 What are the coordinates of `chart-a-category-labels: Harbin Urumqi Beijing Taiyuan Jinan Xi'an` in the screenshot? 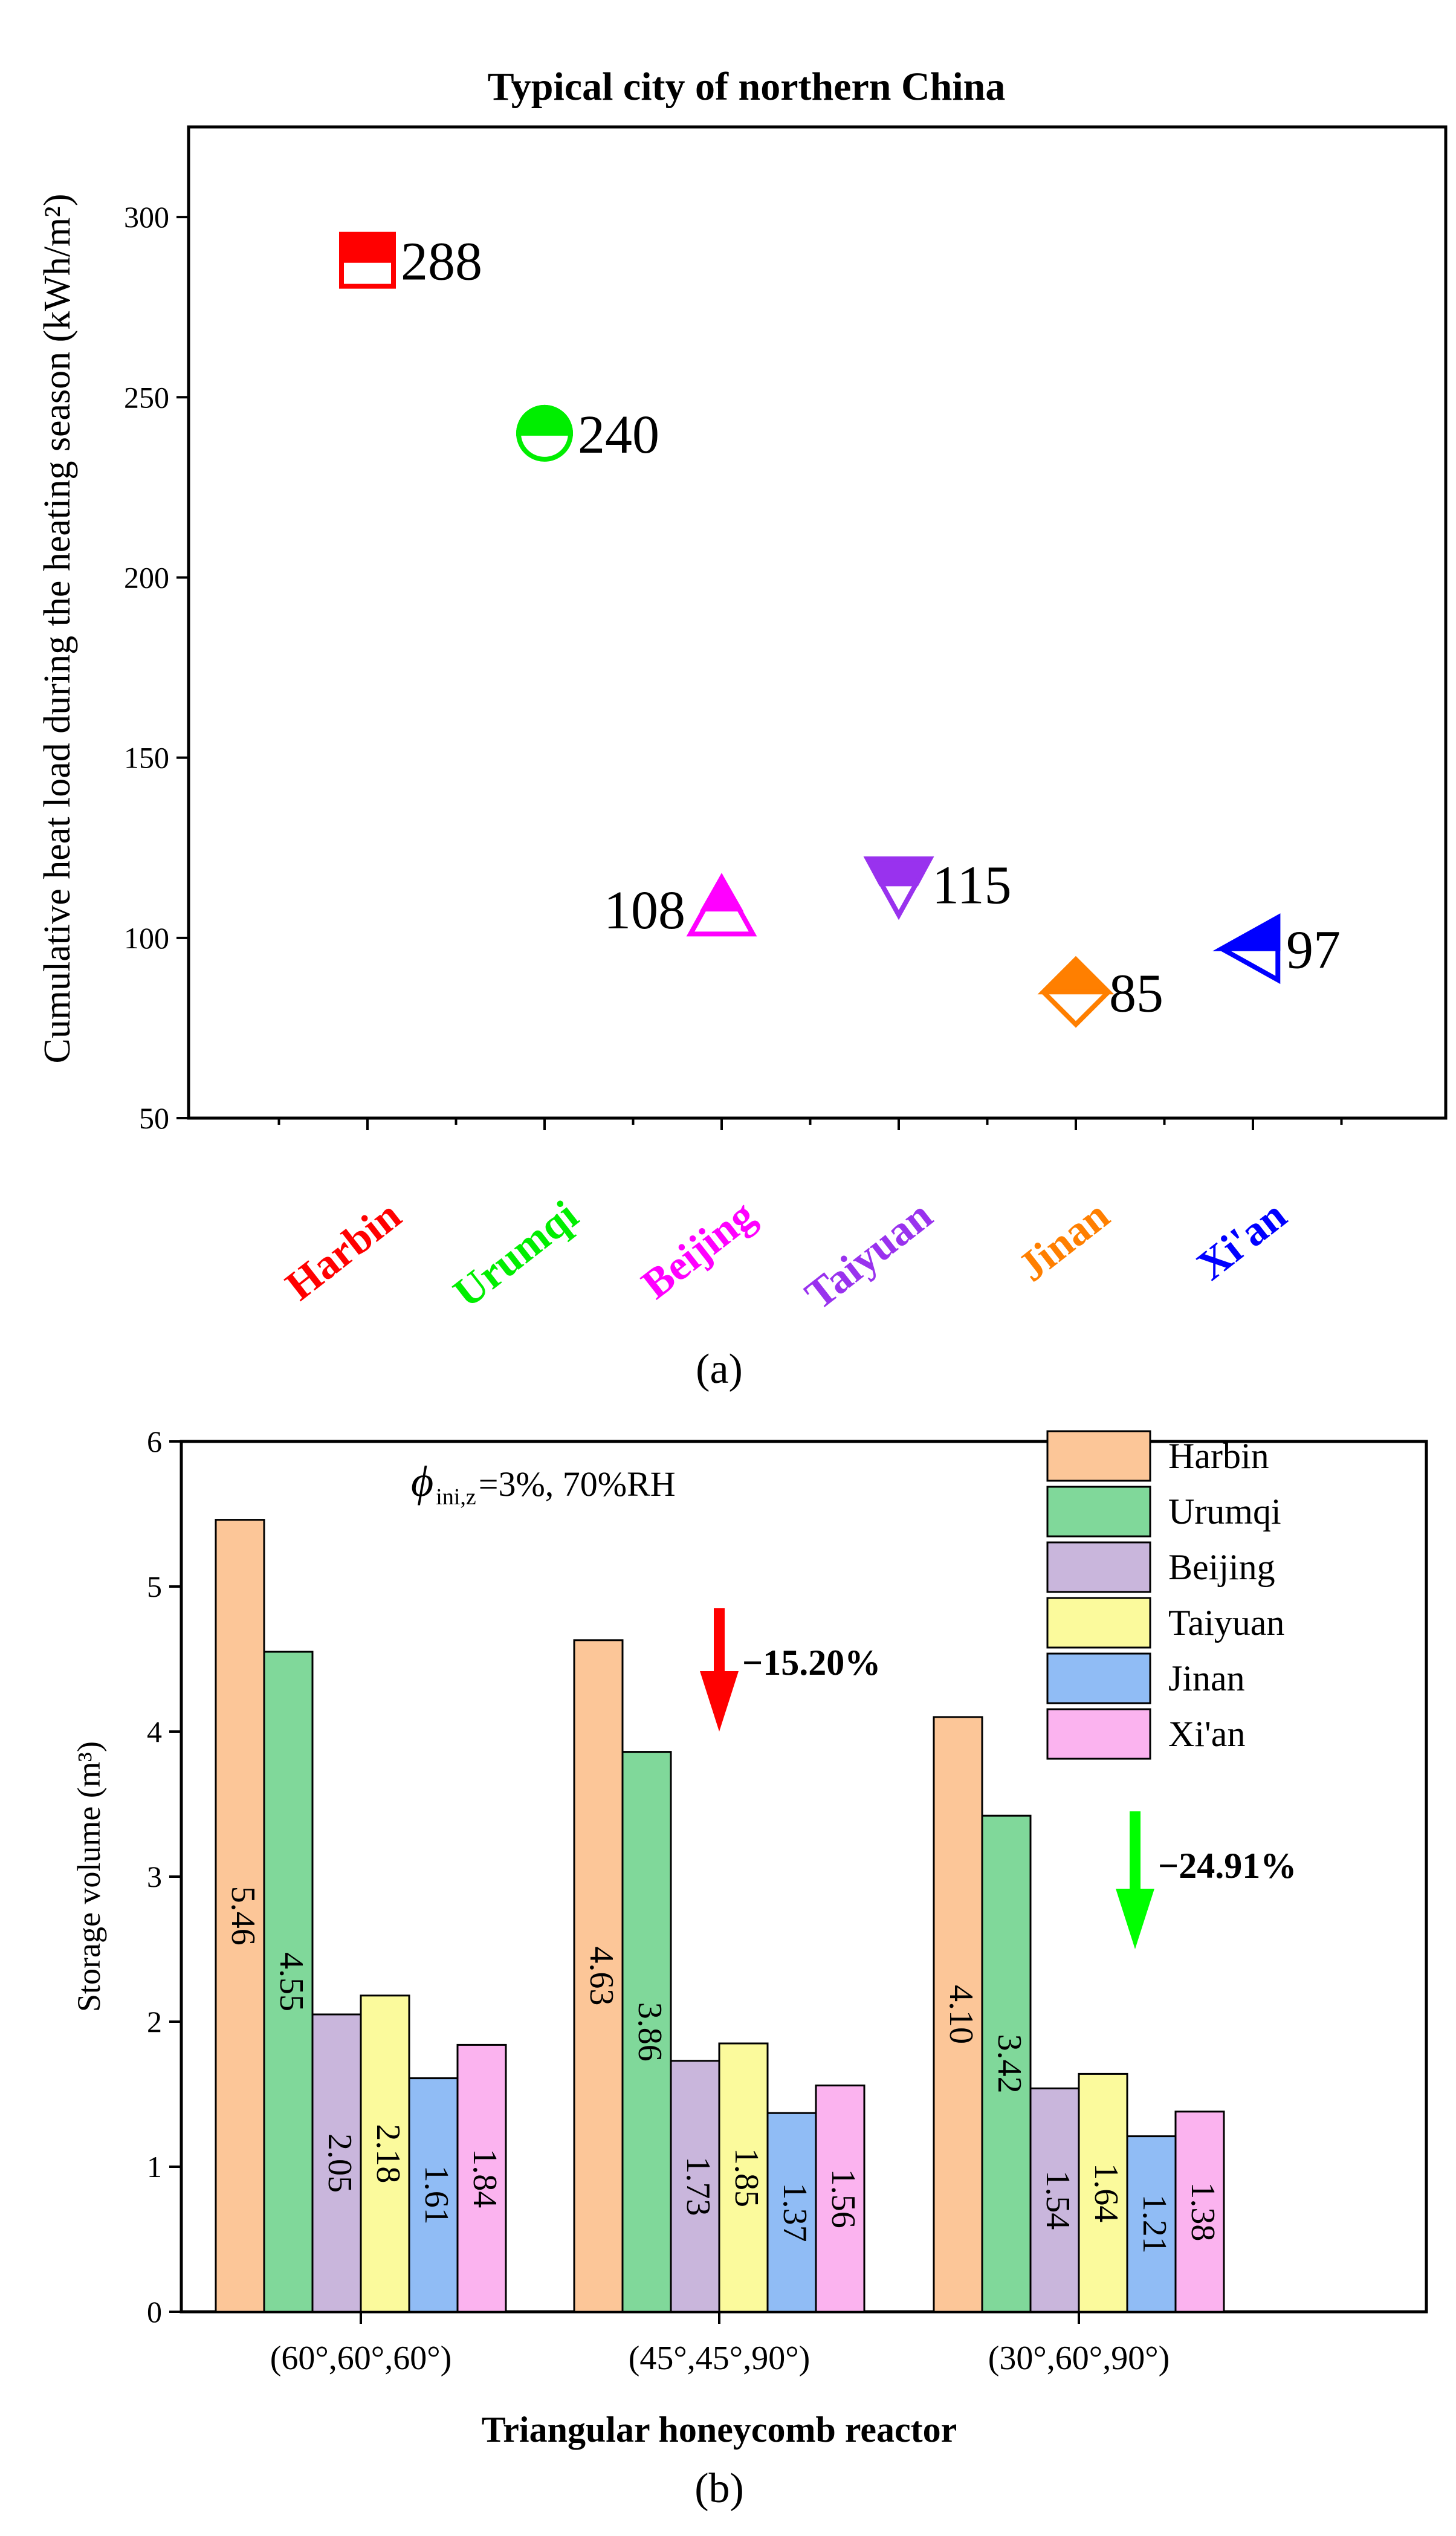 It's located at (786, 1255).